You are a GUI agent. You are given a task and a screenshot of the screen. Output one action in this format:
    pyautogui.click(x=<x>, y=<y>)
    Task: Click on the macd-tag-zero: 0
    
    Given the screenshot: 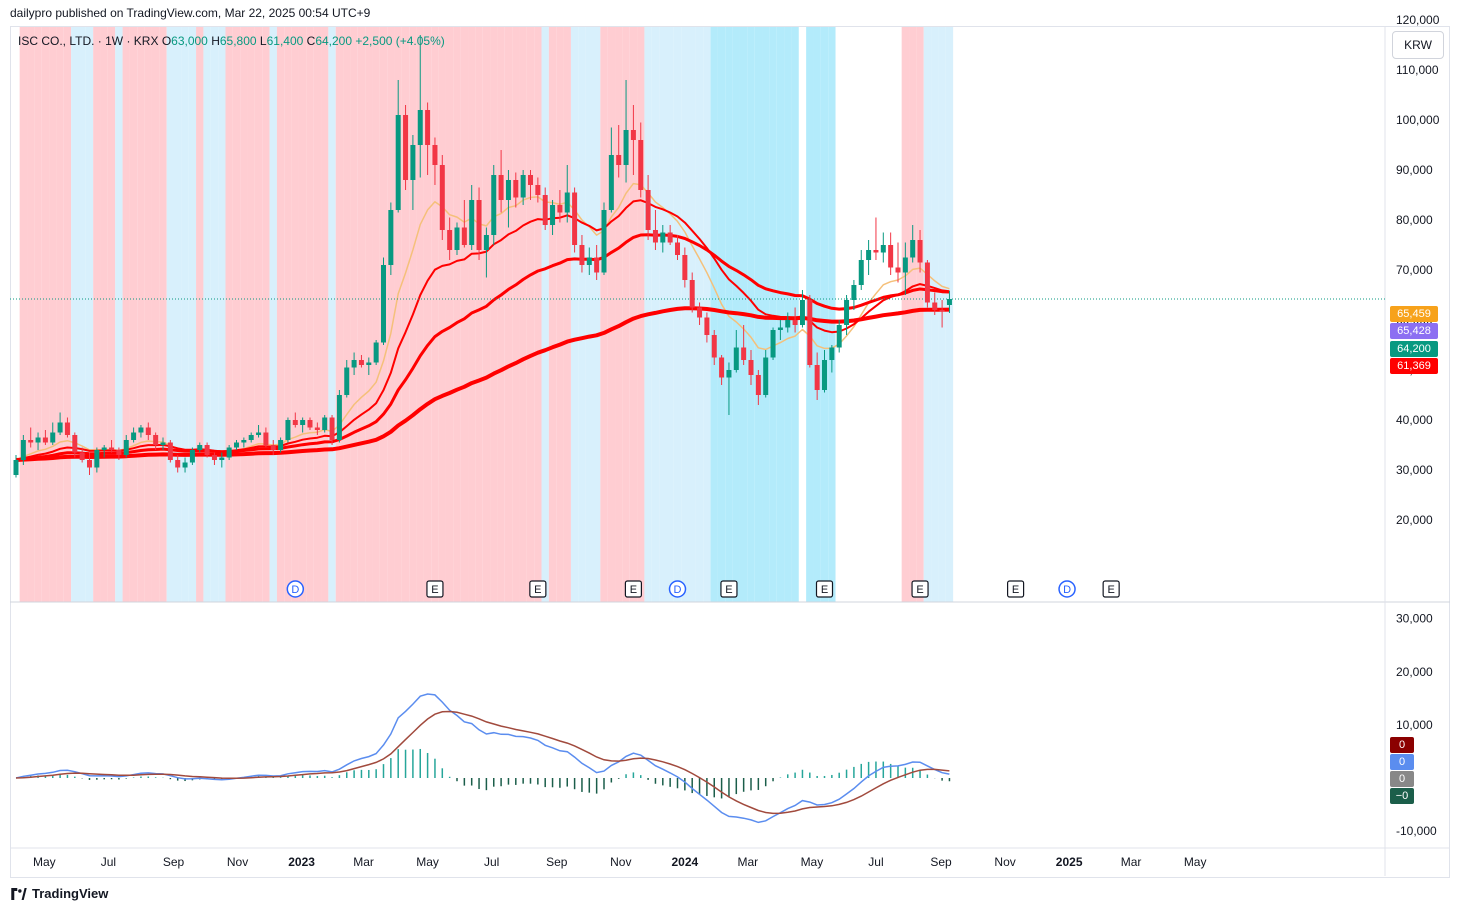 What is the action you would take?
    pyautogui.click(x=1402, y=779)
    